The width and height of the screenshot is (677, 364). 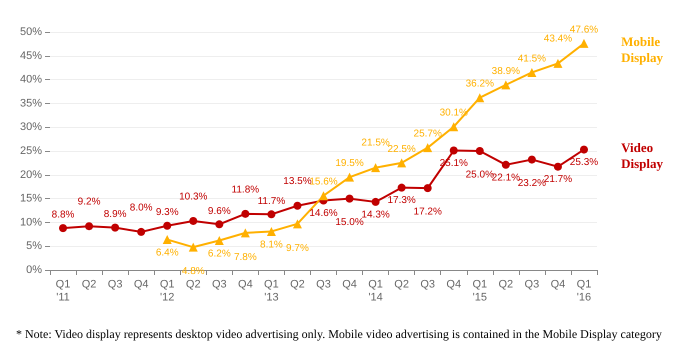 What do you see at coordinates (558, 38) in the screenshot?
I see `data-label: 43.4%` at bounding box center [558, 38].